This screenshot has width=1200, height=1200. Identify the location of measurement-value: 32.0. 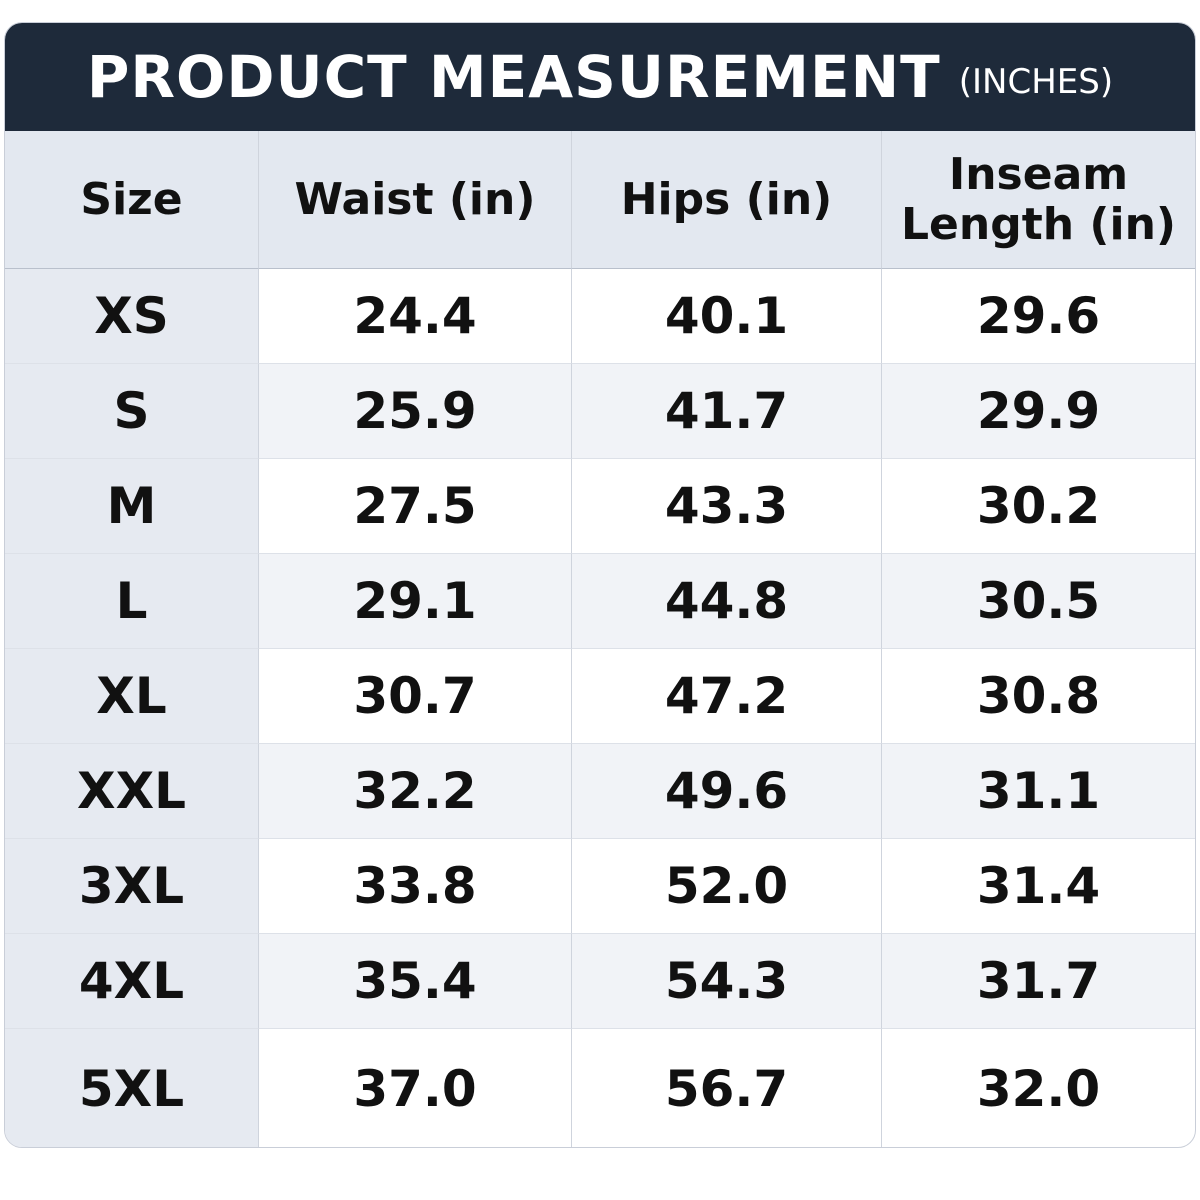
(1038, 1088).